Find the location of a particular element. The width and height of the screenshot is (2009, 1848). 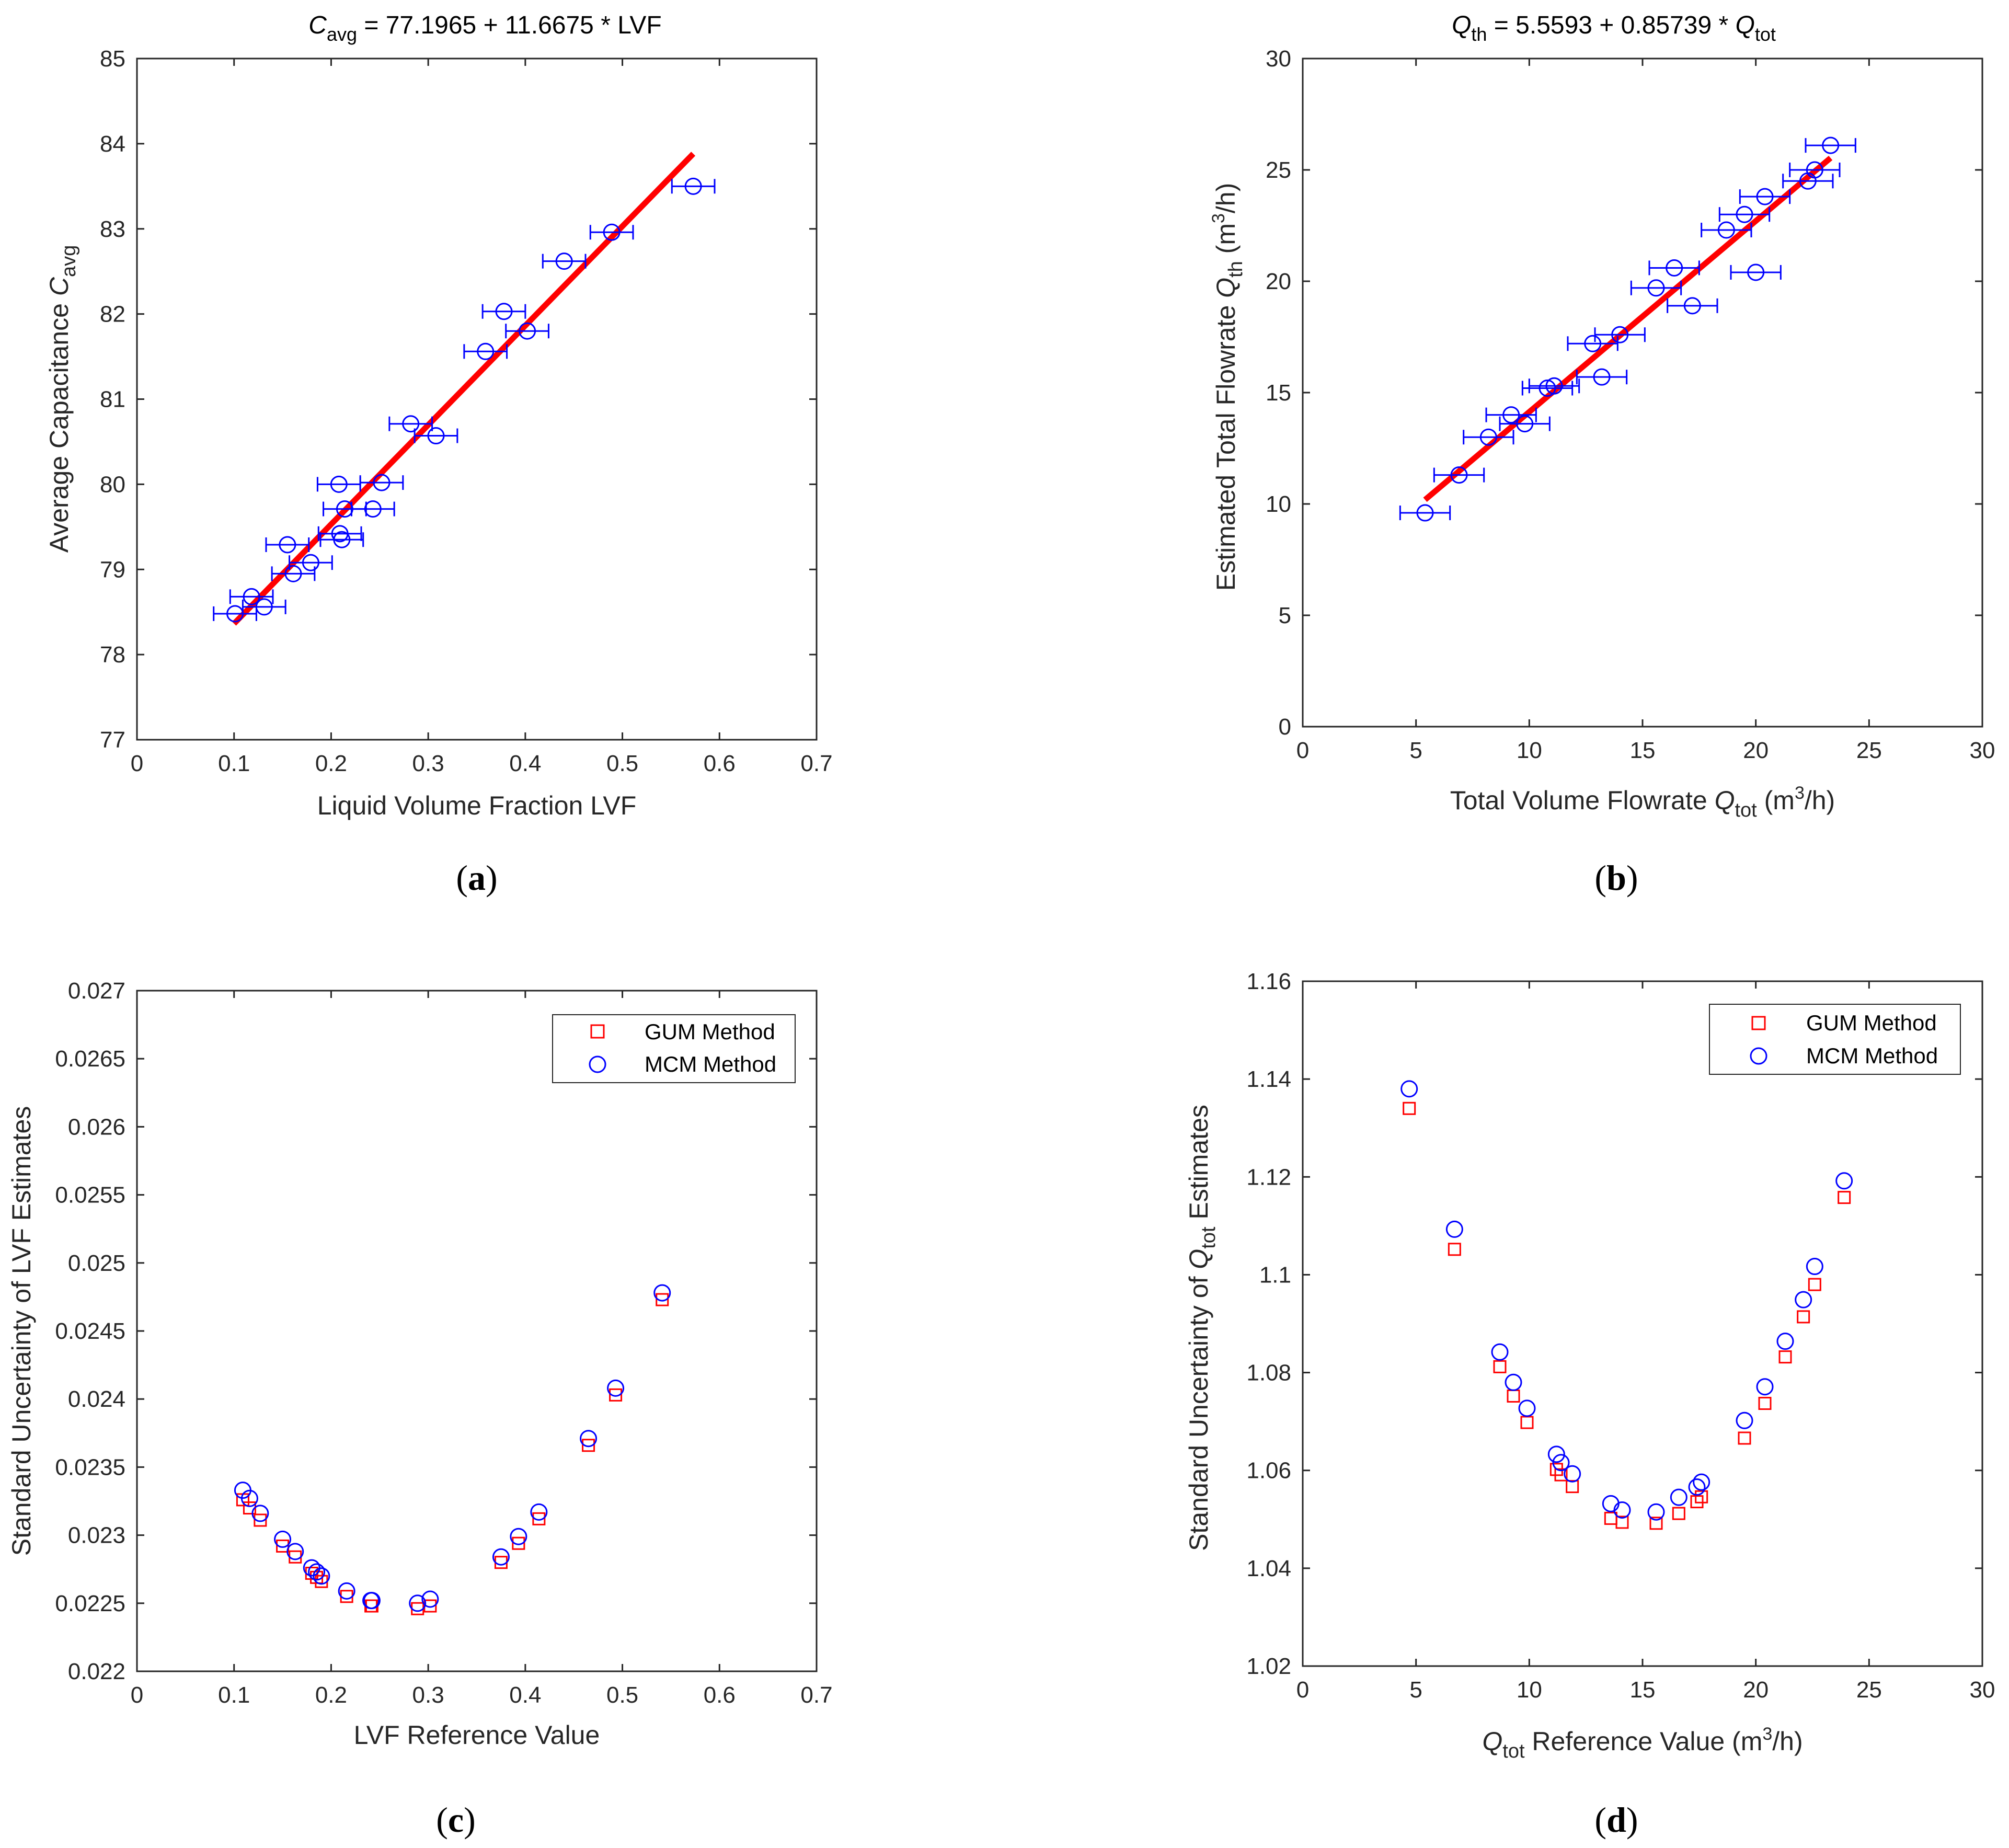

panel-b-x-tick-label: 25 is located at coordinates (1869, 750).